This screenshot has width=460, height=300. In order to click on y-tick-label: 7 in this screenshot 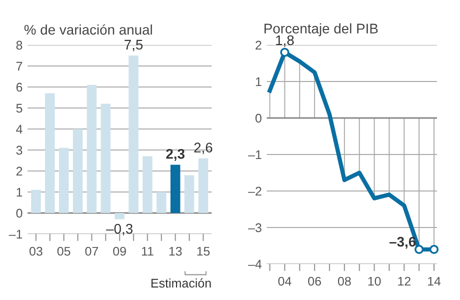, I will do `click(19, 66)`.